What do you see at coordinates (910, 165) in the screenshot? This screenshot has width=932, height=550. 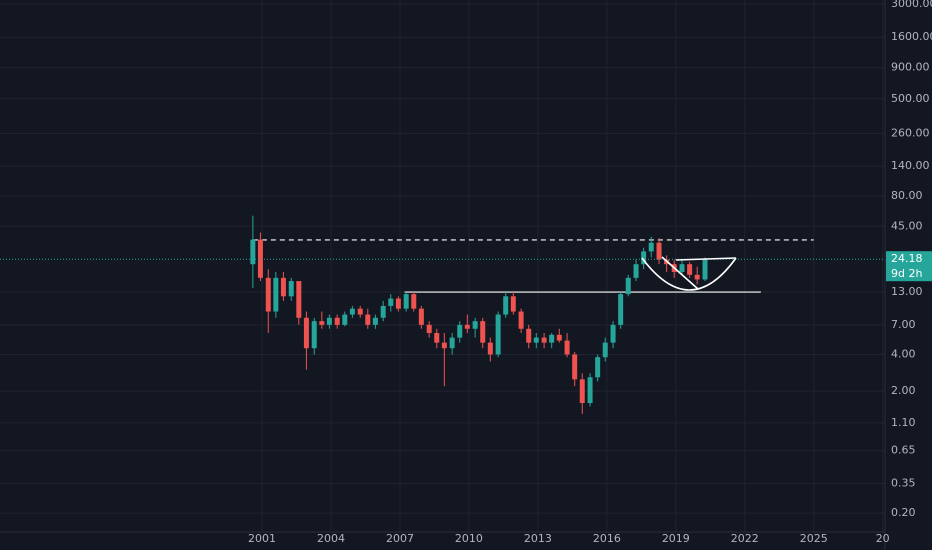 I see `y-tick-label: 140.00` at bounding box center [910, 165].